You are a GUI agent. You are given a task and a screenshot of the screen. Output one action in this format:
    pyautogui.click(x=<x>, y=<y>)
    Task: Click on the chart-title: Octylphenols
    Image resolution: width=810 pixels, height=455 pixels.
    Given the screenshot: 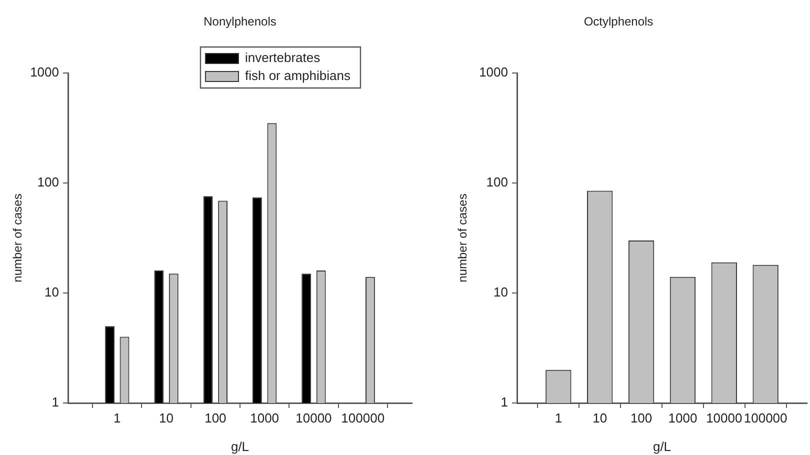 What is the action you would take?
    pyautogui.click(x=619, y=21)
    